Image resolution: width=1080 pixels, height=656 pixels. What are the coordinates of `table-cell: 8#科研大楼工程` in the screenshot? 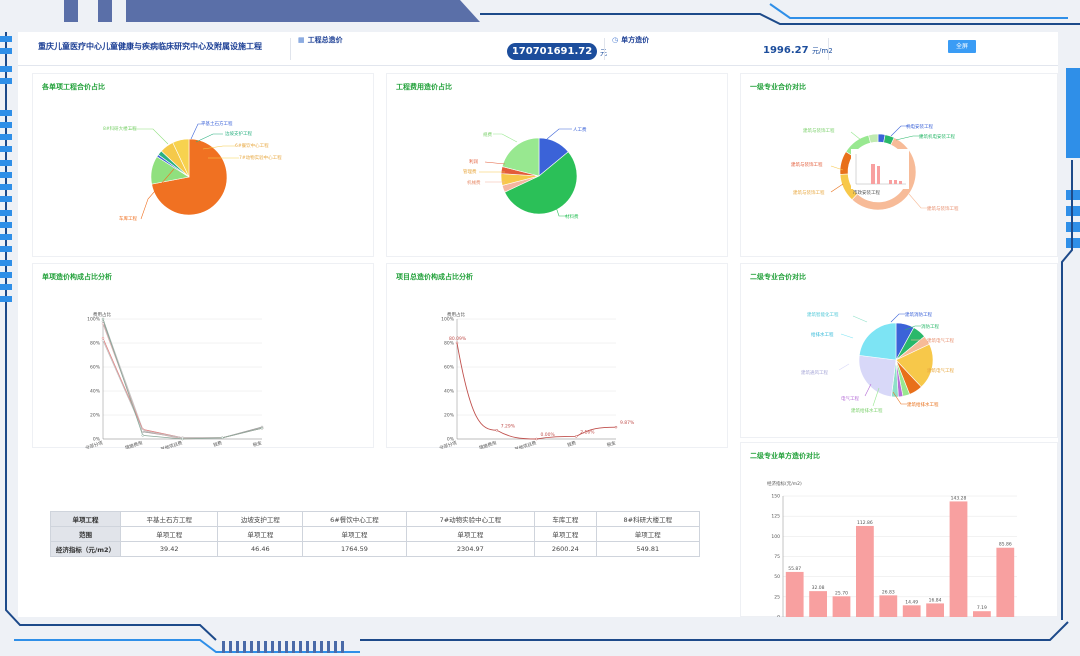 It's located at (648, 519).